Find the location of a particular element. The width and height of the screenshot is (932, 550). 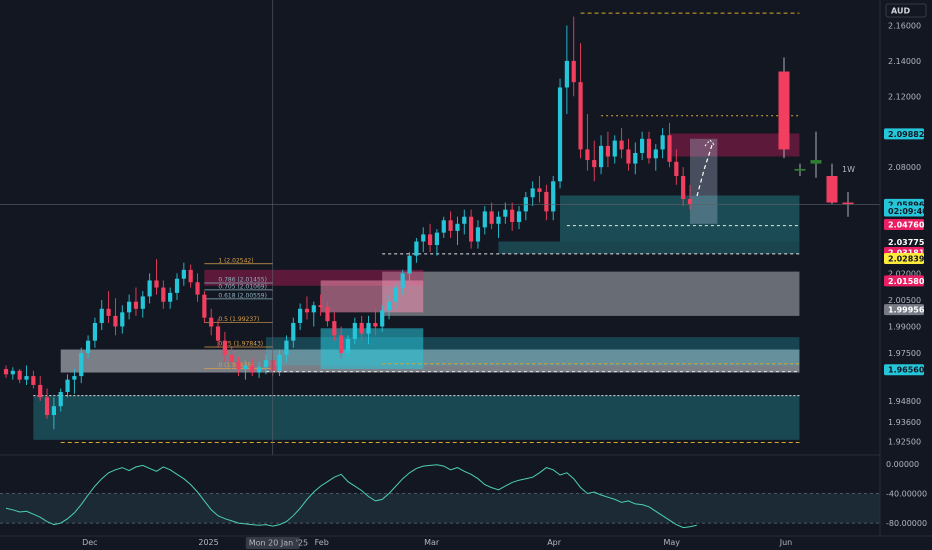

price-tick-7: 1.97500 is located at coordinates (904, 353).